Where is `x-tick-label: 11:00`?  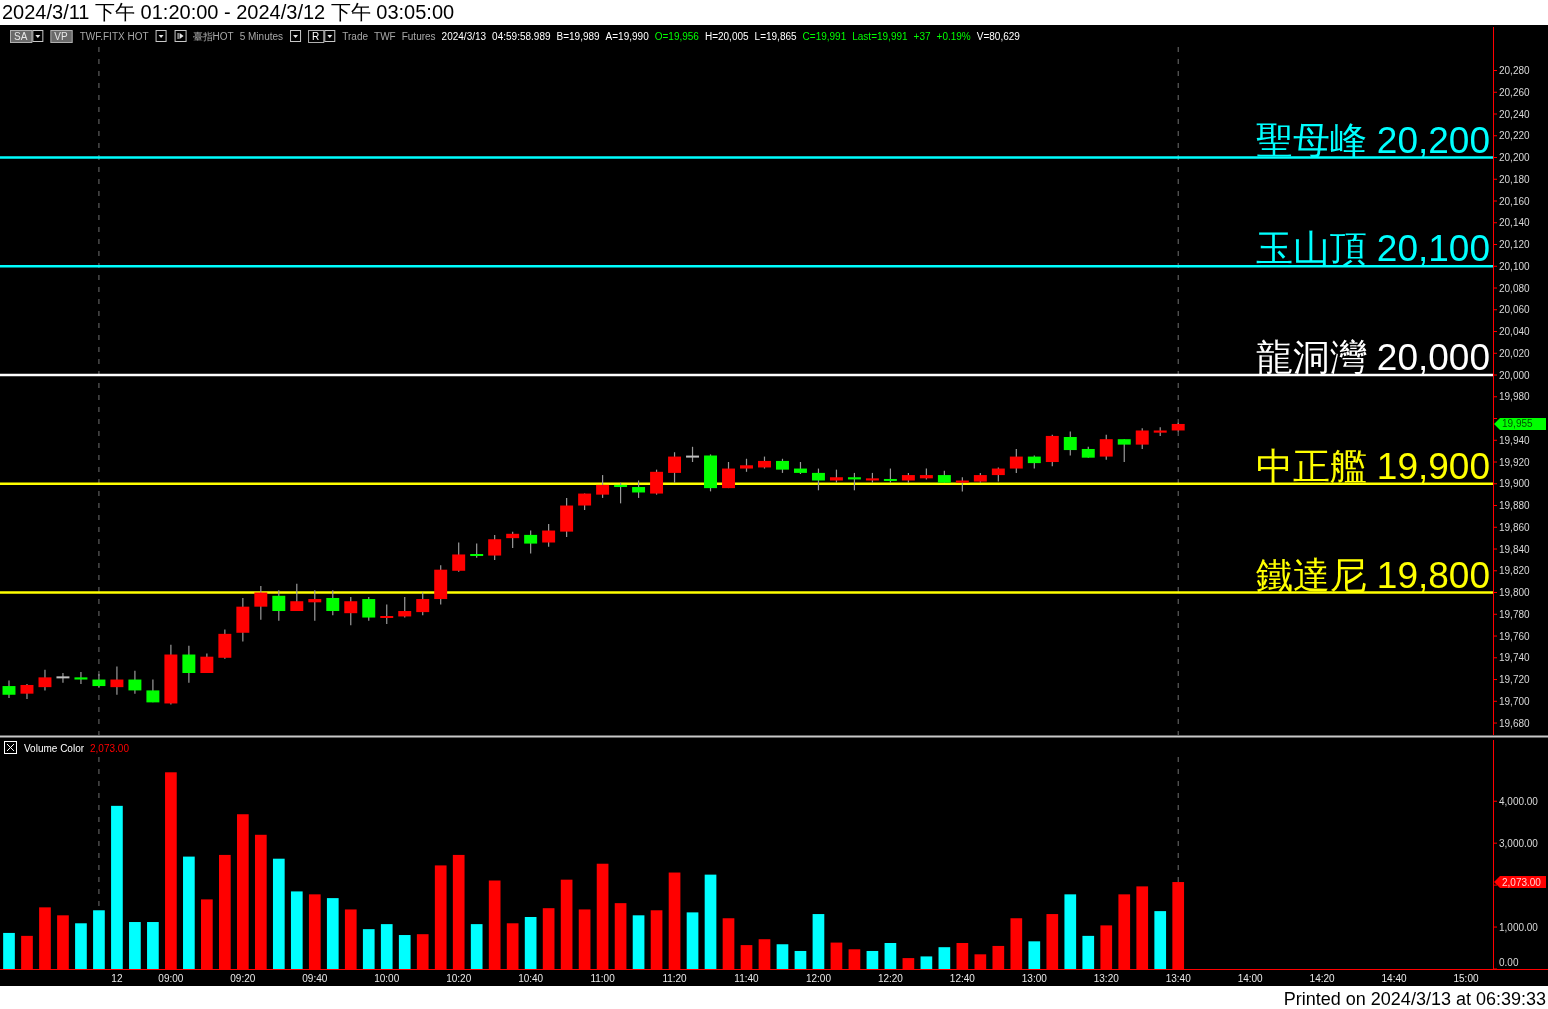 x-tick-label: 11:00 is located at coordinates (603, 978).